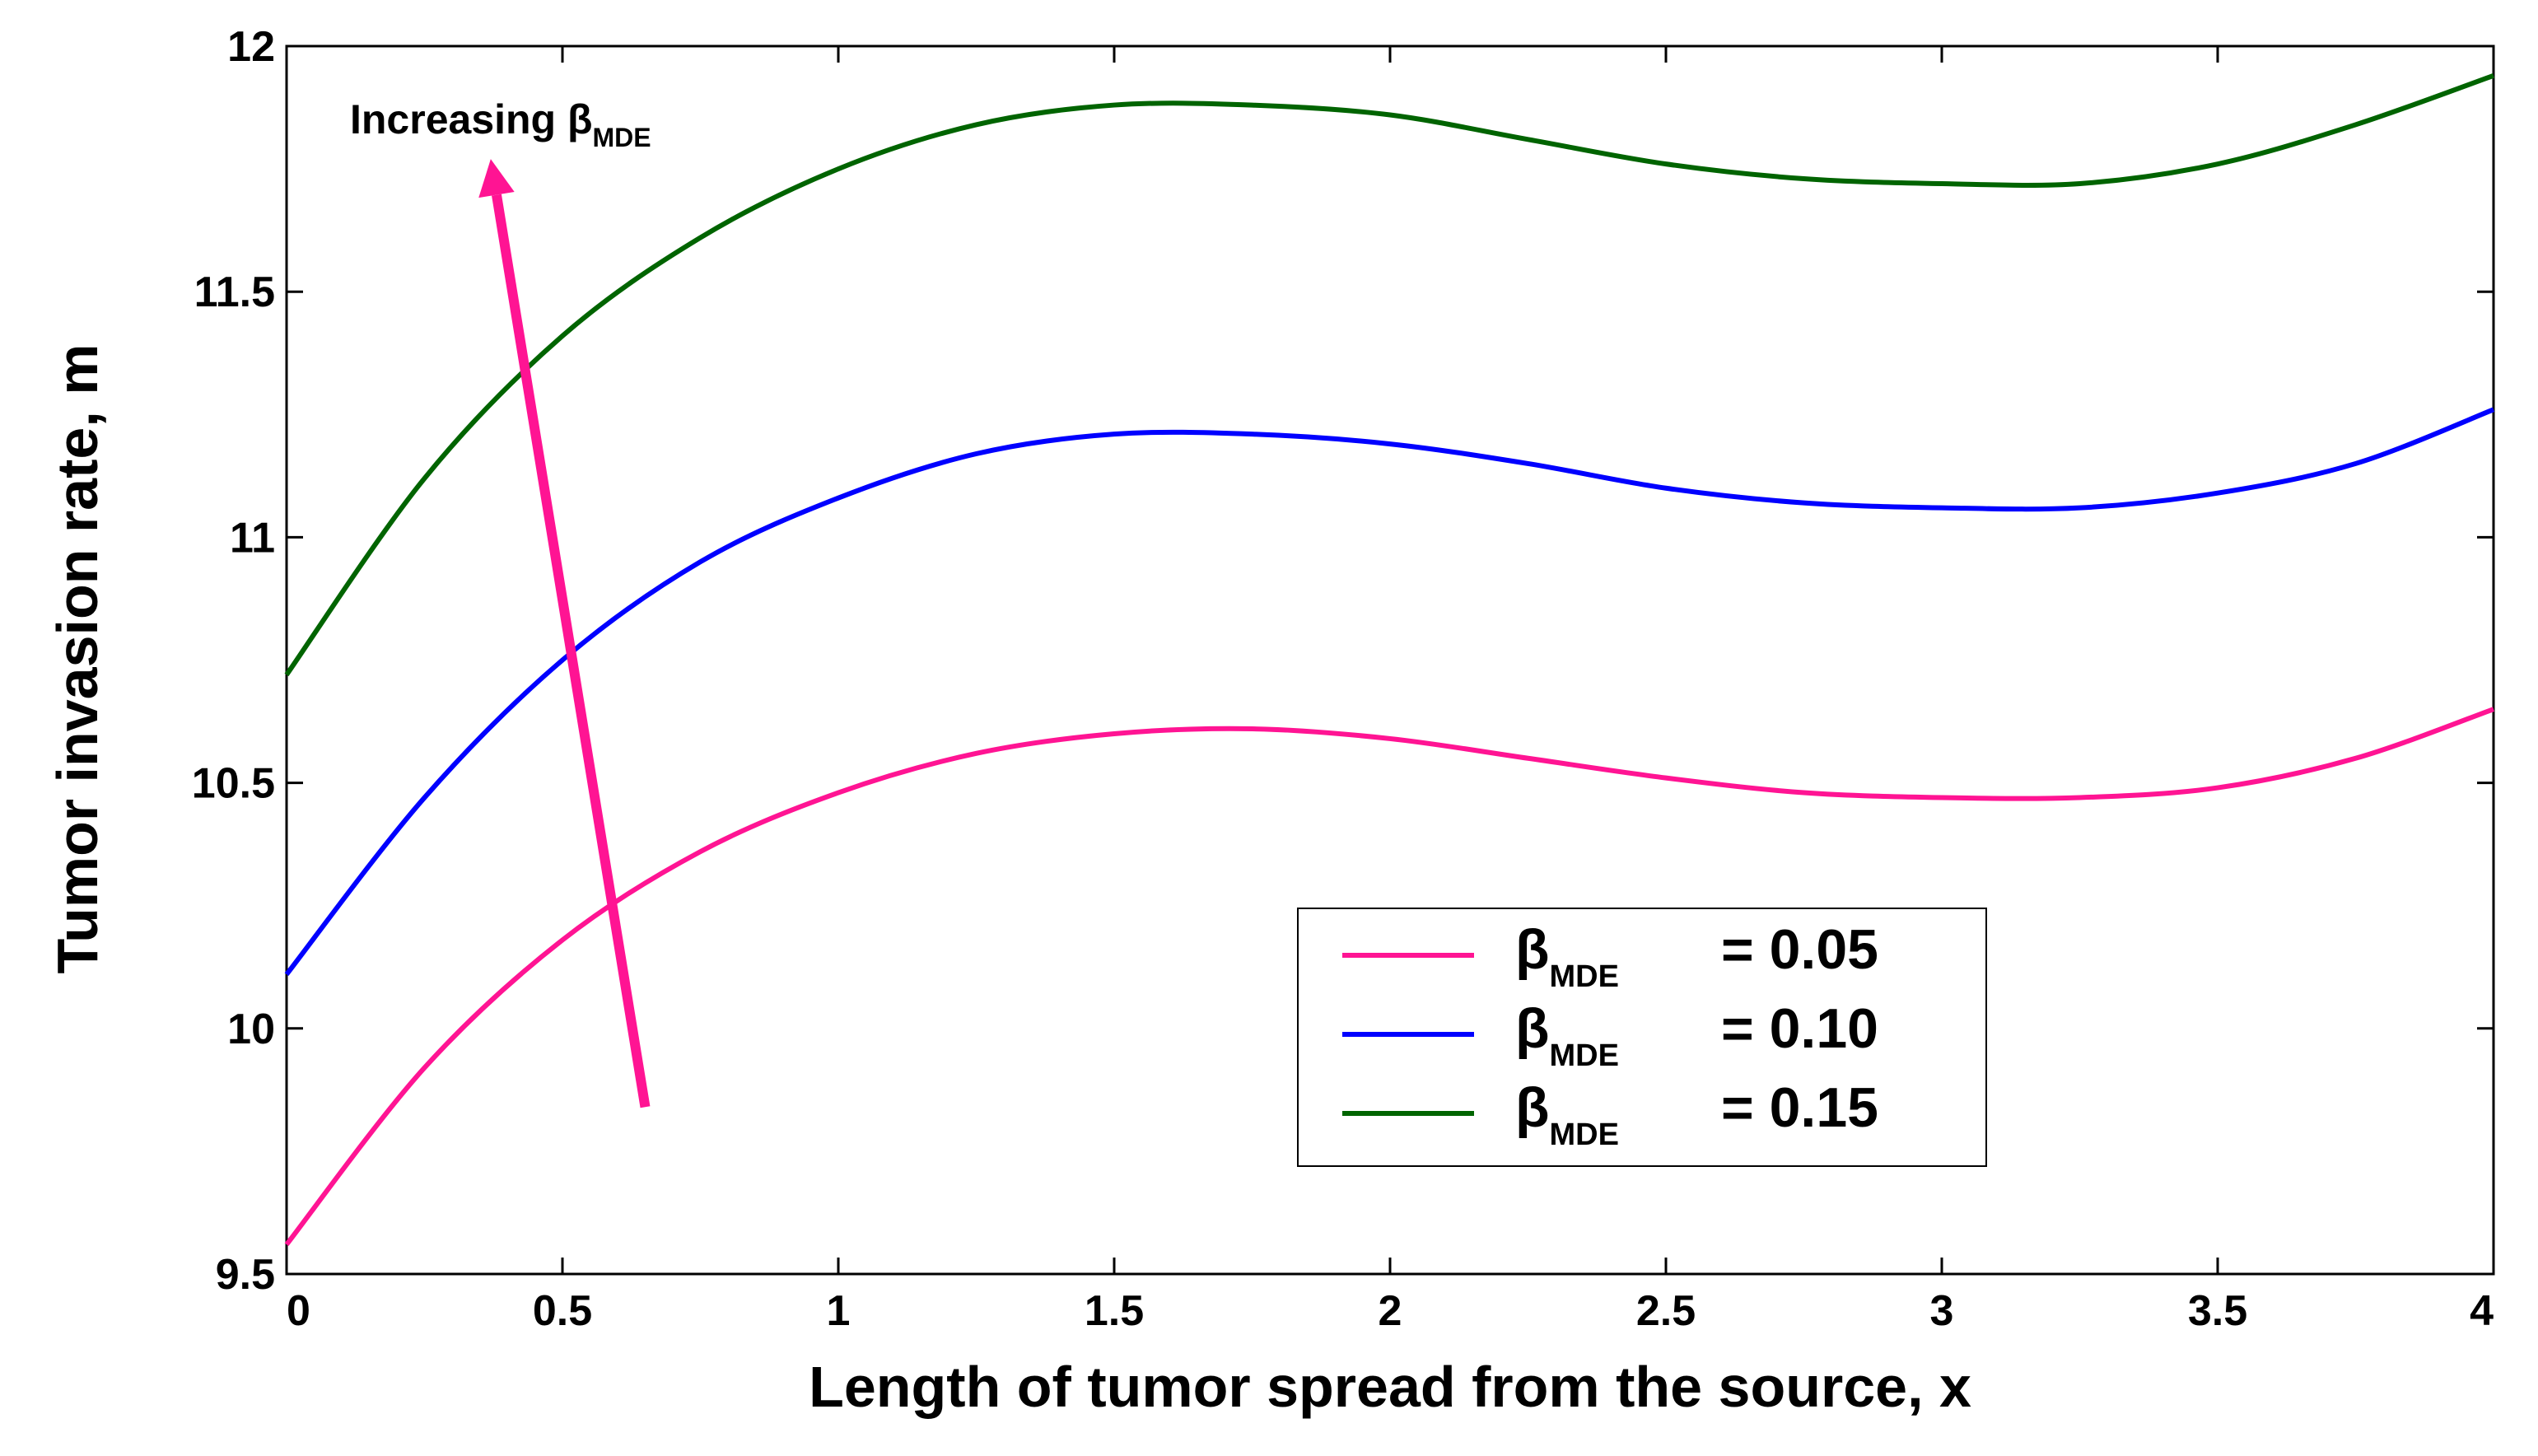 The width and height of the screenshot is (2538, 1456). I want to click on legend-box, so click(1642, 1037).